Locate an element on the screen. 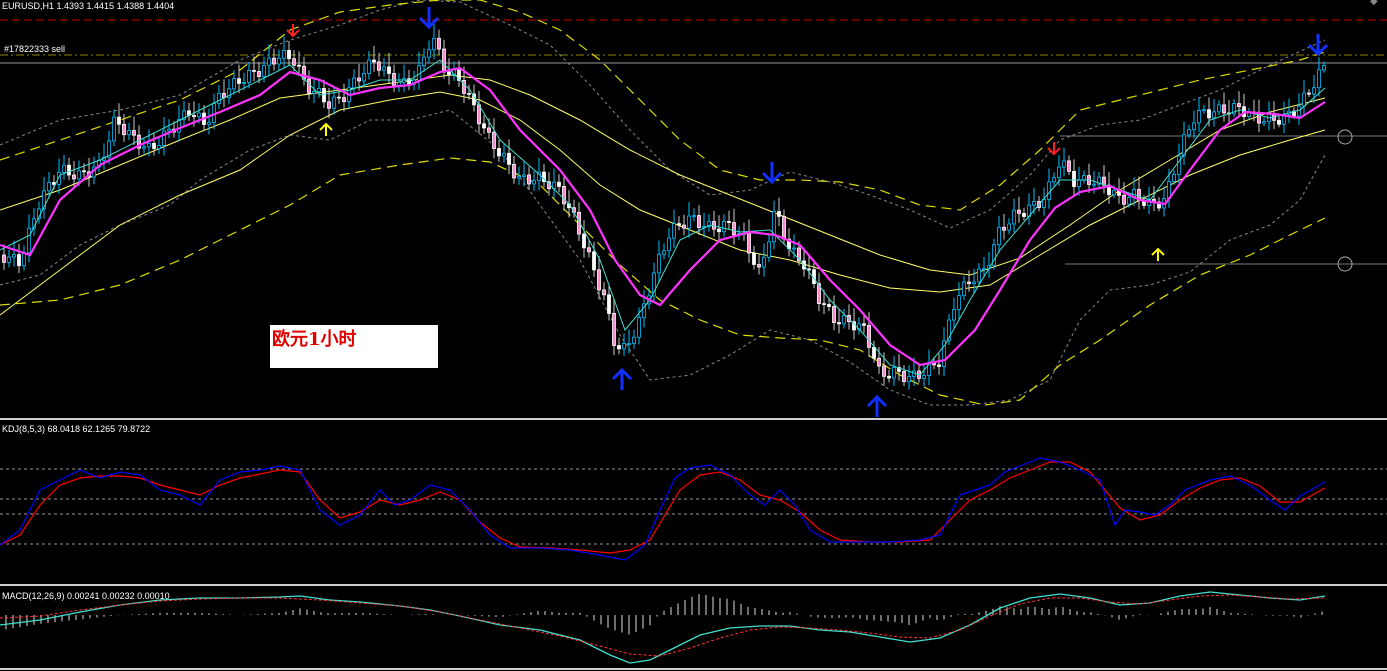 The image size is (1387, 671). close-icon: ◆ is located at coordinates (1374, 3).